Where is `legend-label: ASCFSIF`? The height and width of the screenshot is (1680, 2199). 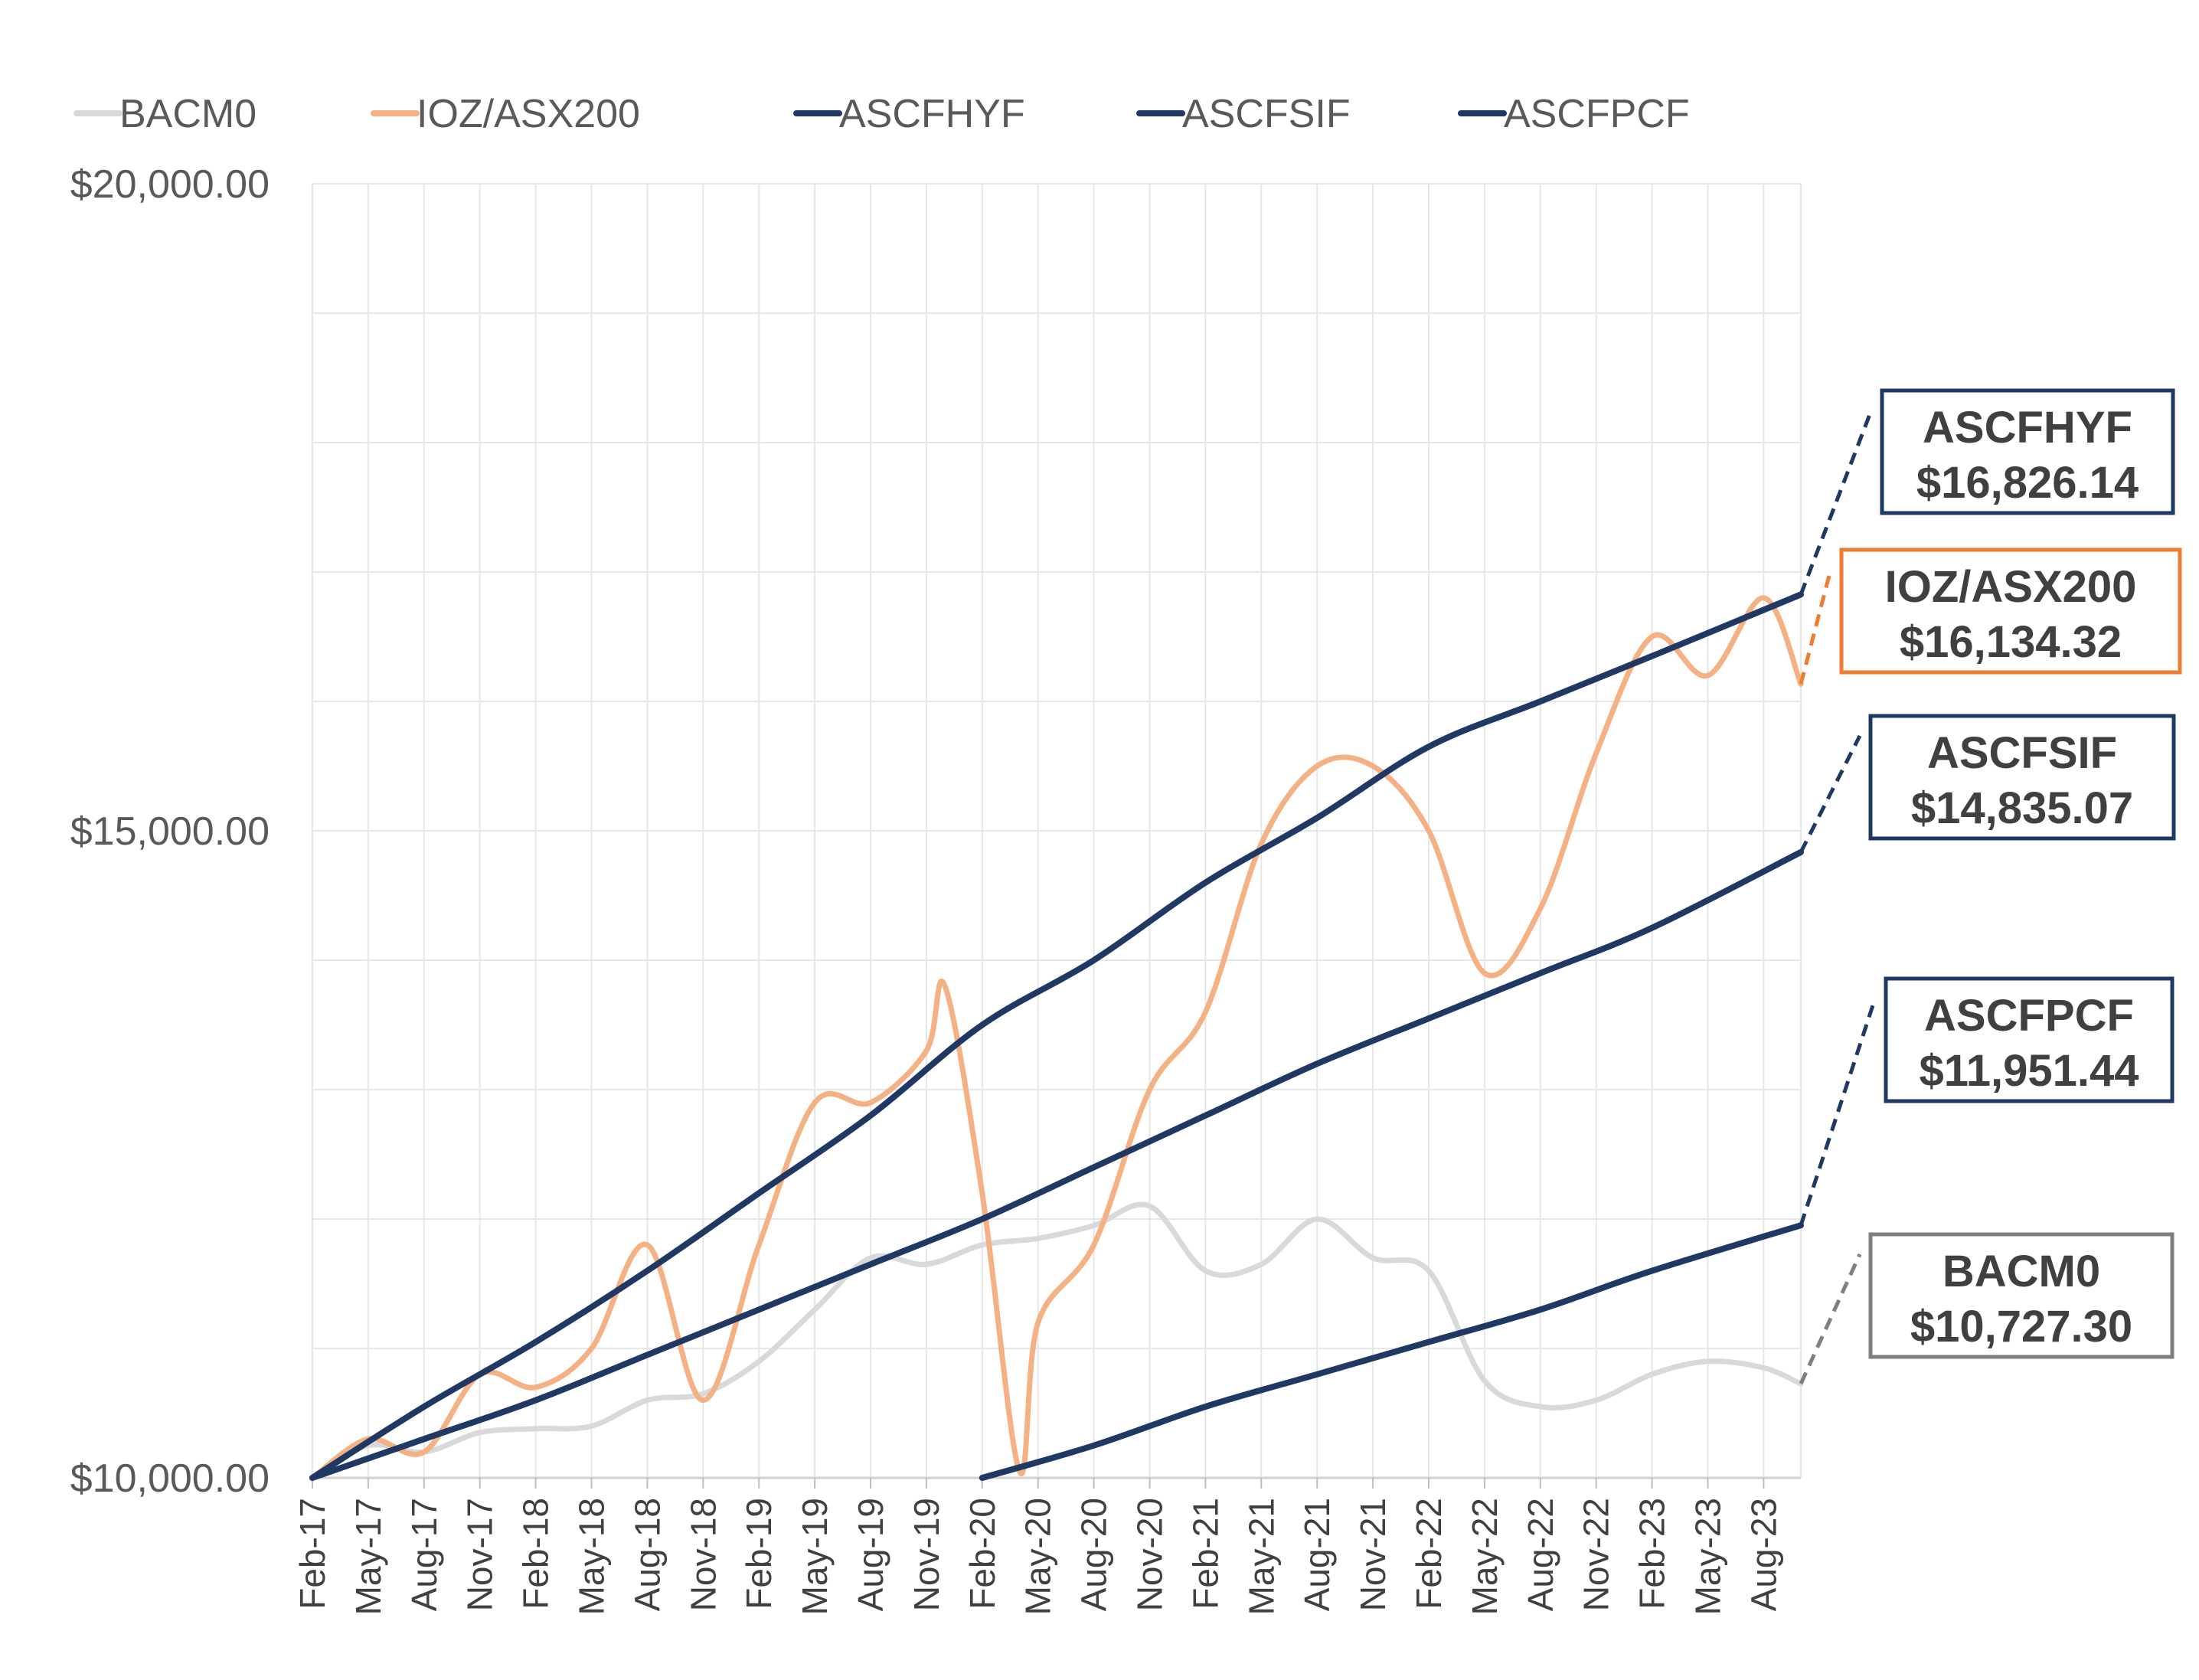
legend-label: ASCFSIF is located at coordinates (1267, 114).